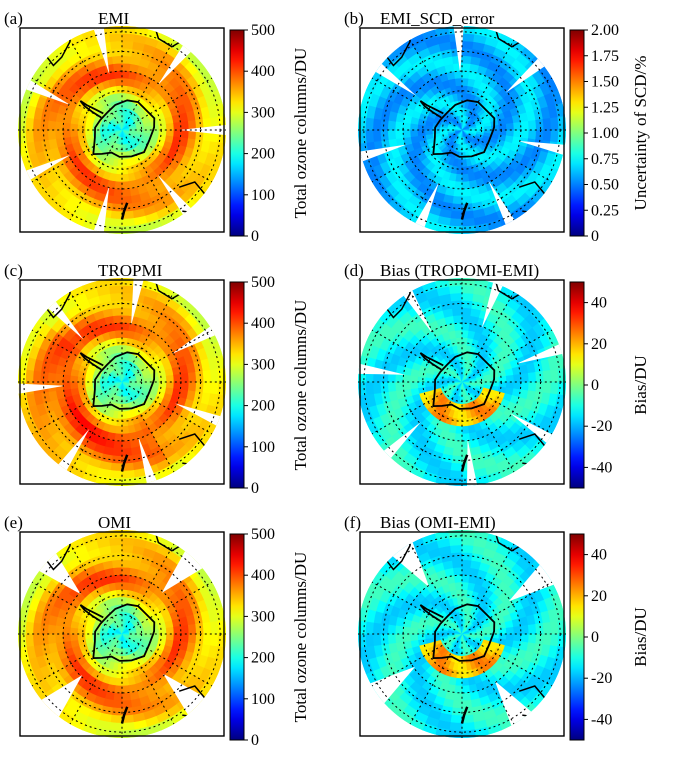  I want to click on colorbar-tick-label: 300, so click(263, 364).